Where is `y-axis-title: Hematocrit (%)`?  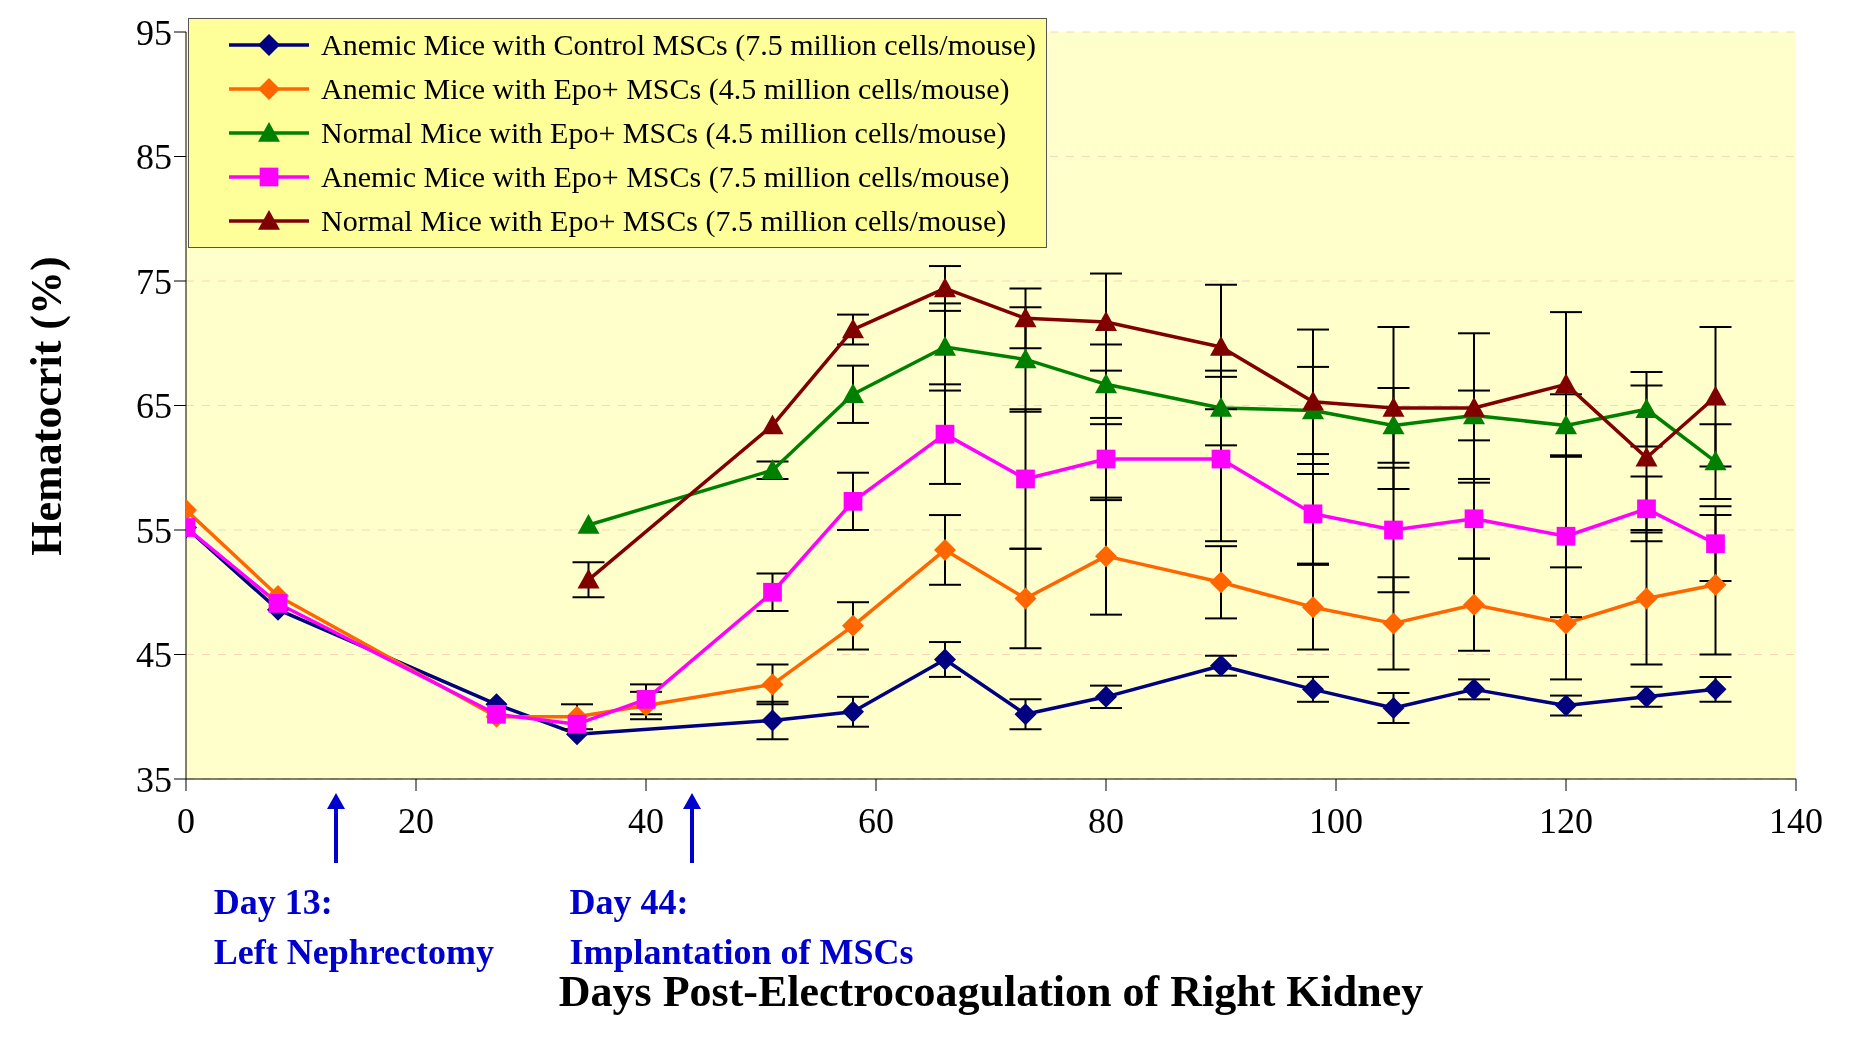
y-axis-title: Hematocrit (%) is located at coordinates (46, 405).